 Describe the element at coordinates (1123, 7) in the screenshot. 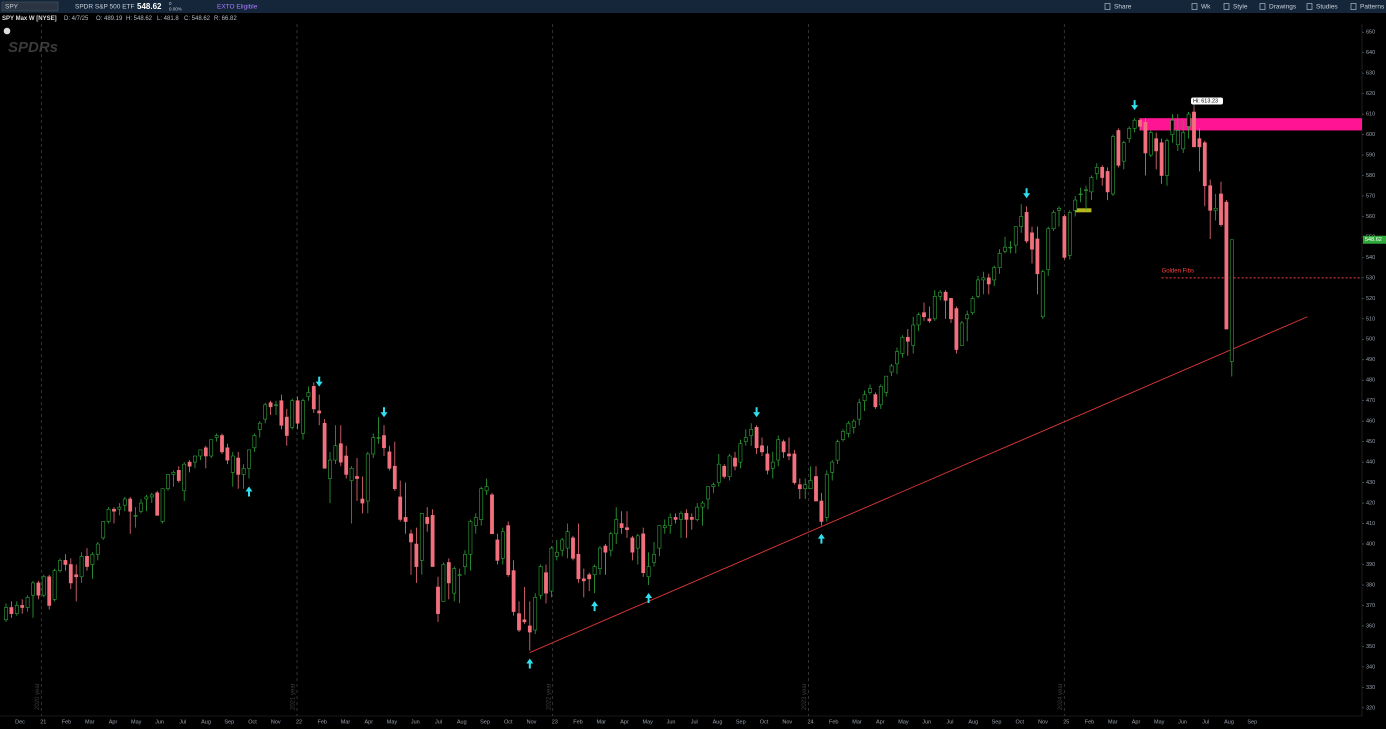

I see `tool-button: Share` at that location.